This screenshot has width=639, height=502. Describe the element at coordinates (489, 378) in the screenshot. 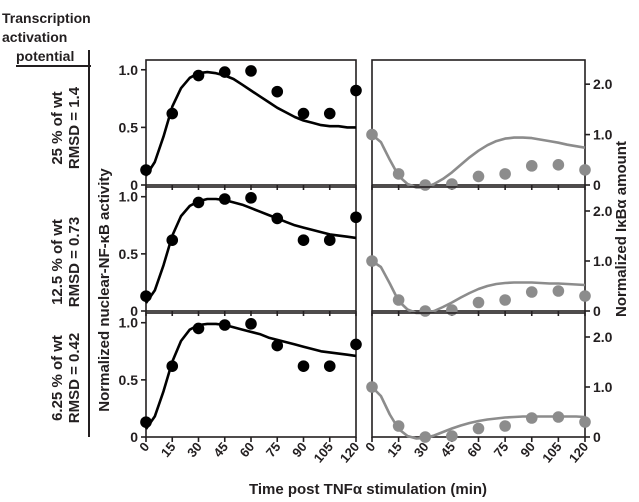

I see `panel-ikba-6.25: 0 1.0 2.0` at that location.